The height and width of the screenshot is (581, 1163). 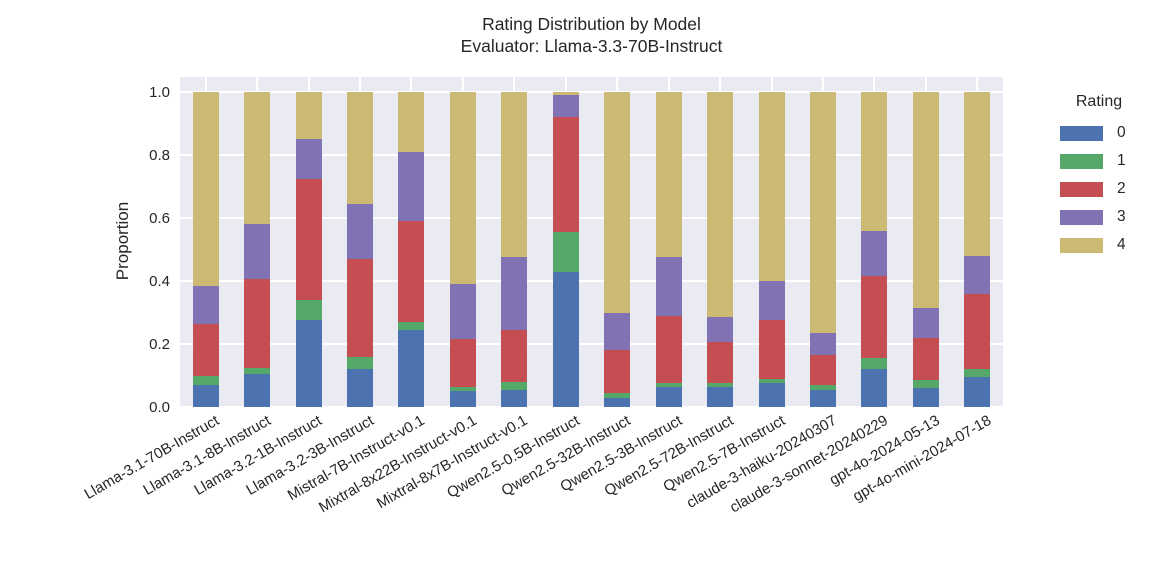 What do you see at coordinates (1106, 133) in the screenshot?
I see `legend-entry-rating-0: 0` at bounding box center [1106, 133].